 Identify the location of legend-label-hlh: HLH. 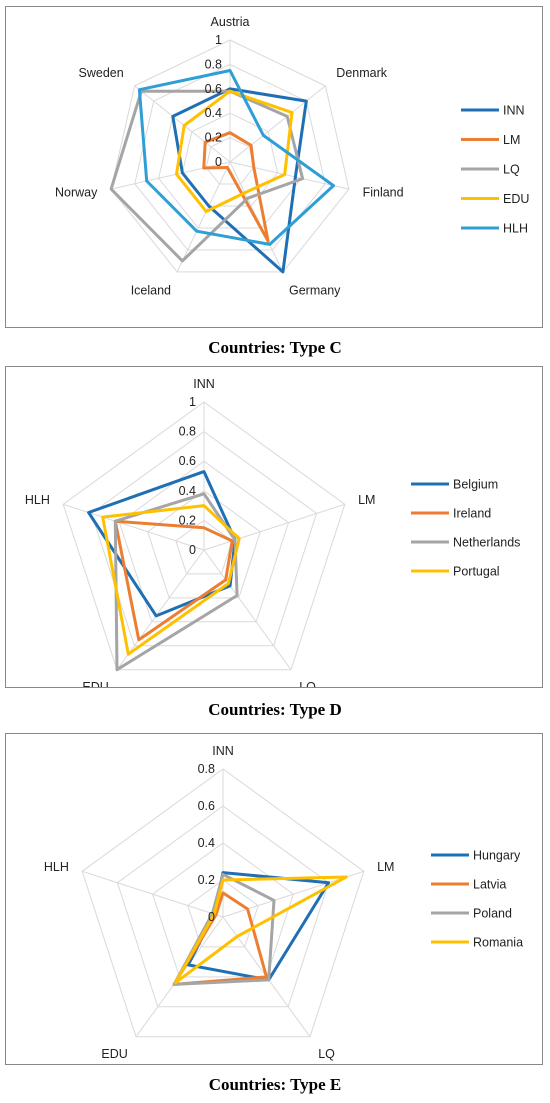
(515, 229).